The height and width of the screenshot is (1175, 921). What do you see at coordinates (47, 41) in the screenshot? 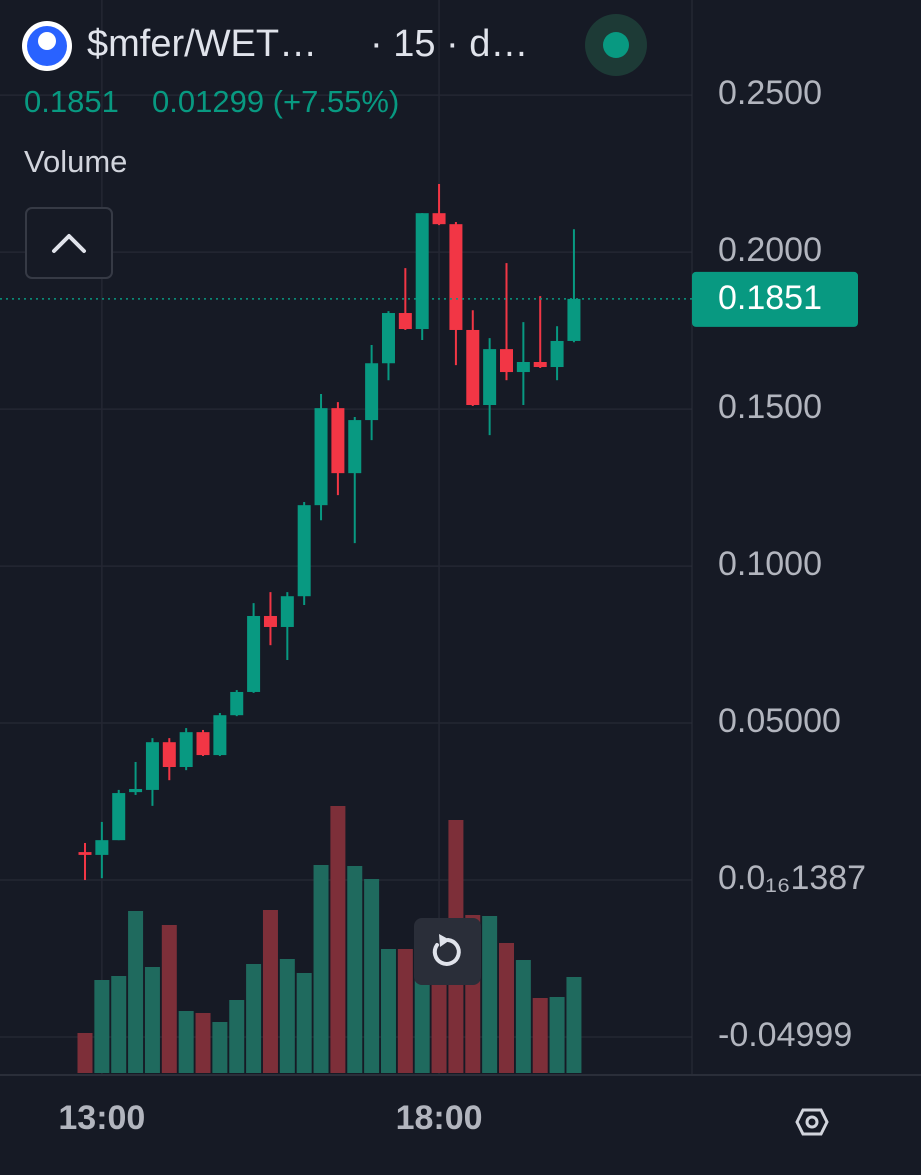
I see `symbol-logo` at bounding box center [47, 41].